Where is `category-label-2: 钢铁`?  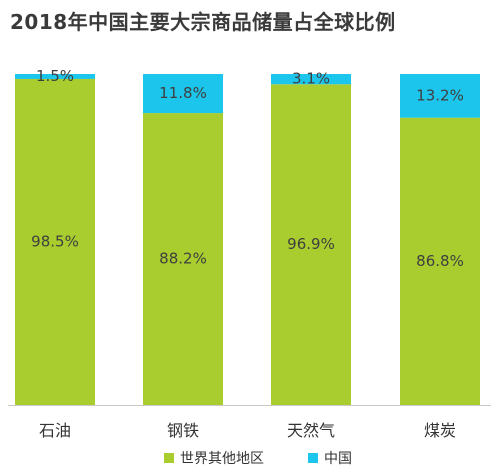 category-label-2: 钢铁 is located at coordinates (183, 430).